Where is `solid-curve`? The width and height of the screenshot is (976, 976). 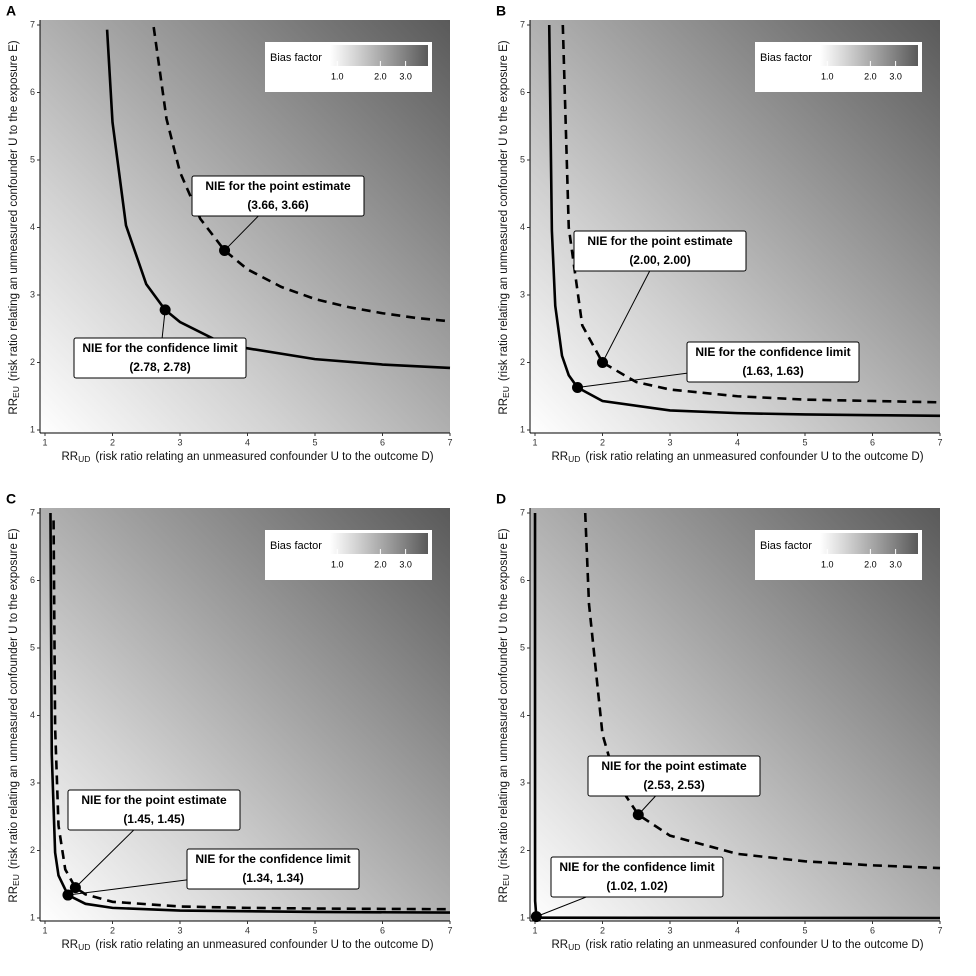
solid-curve is located at coordinates (278, 199).